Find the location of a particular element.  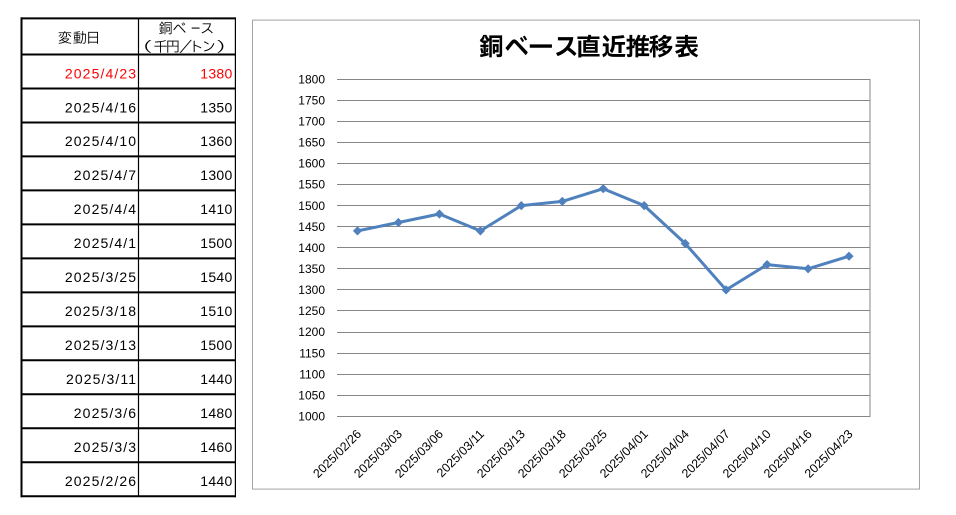

svg-text: 1480 is located at coordinates (216, 413).